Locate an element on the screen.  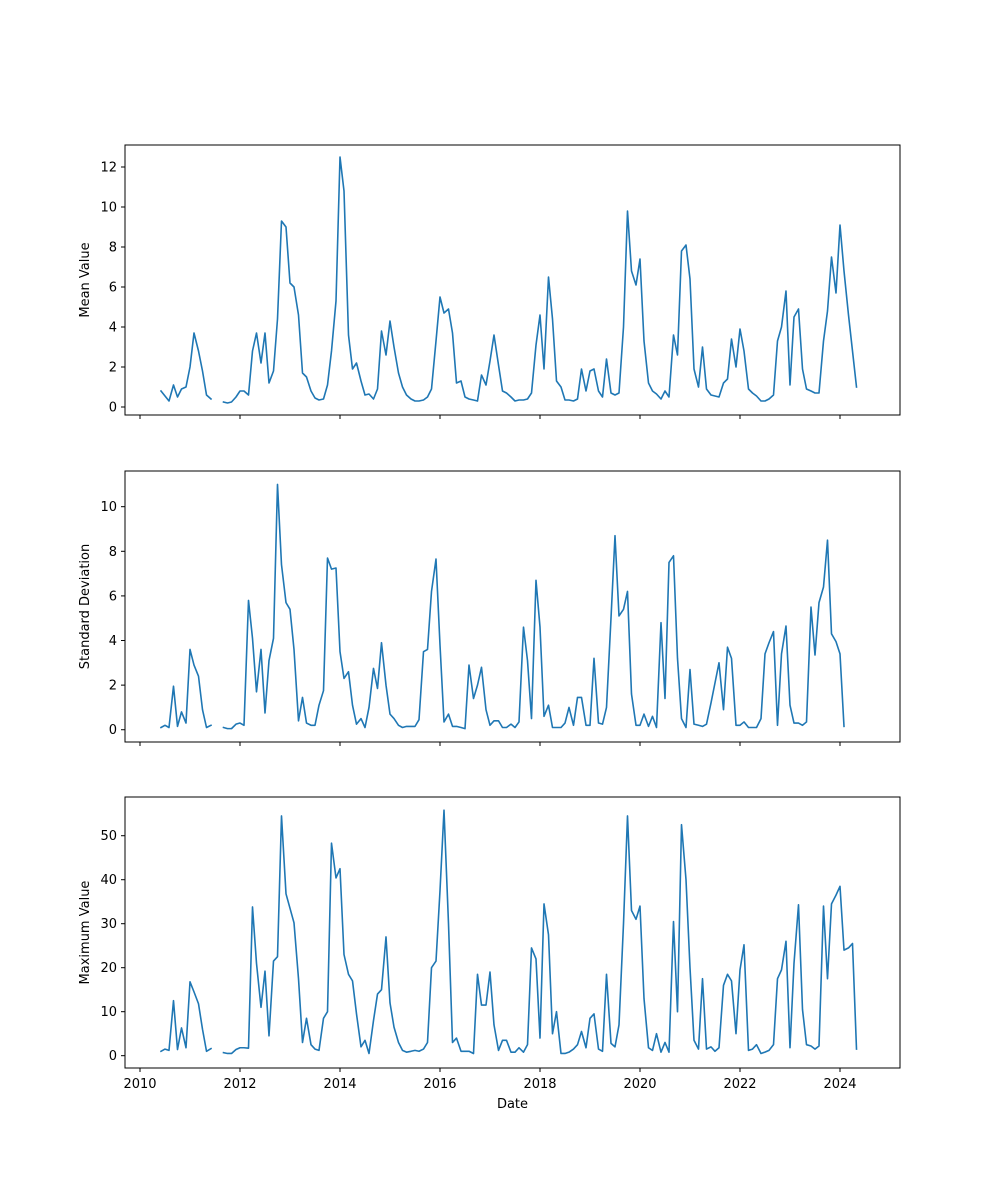
y-axis-label: Maximum Value is located at coordinates (85, 933).